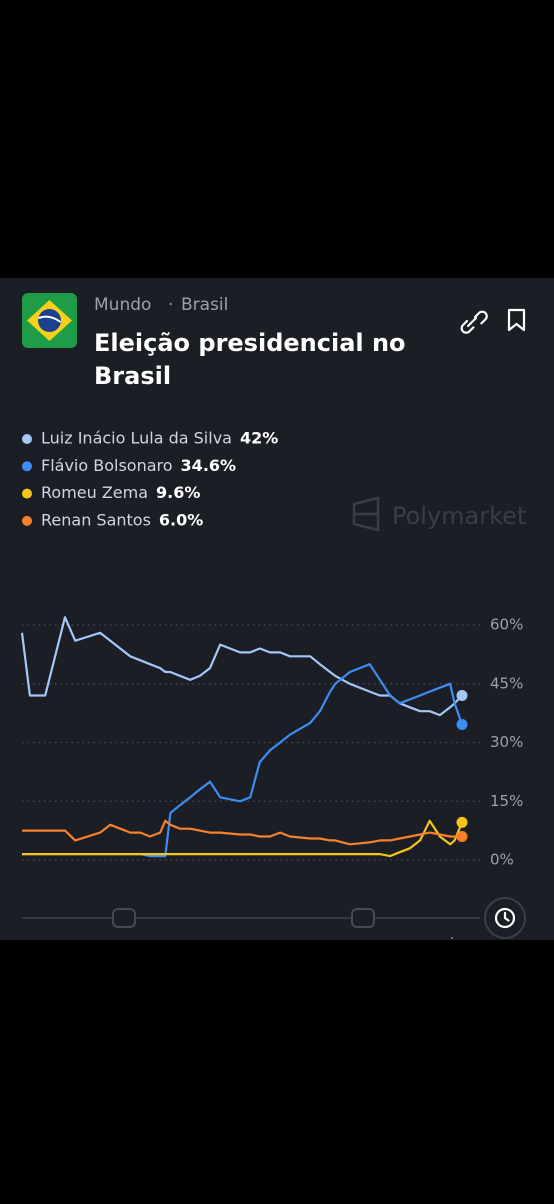 The height and width of the screenshot is (1204, 554). Describe the element at coordinates (459, 516) in the screenshot. I see `watermark-text: Polymarket` at that location.